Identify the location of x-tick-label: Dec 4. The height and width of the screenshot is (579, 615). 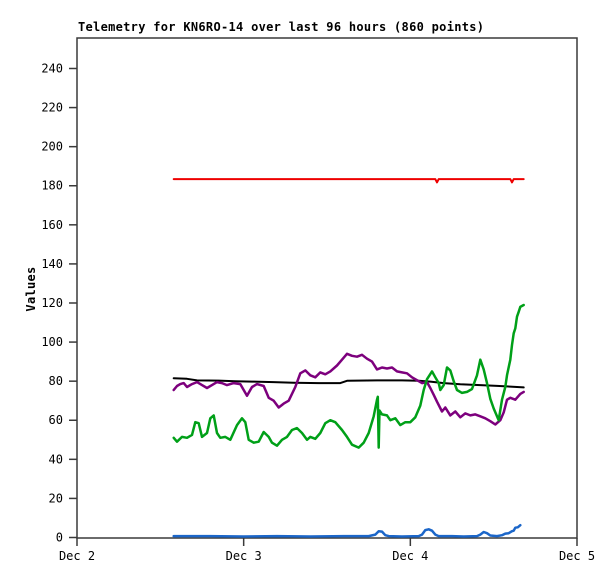
(410, 556).